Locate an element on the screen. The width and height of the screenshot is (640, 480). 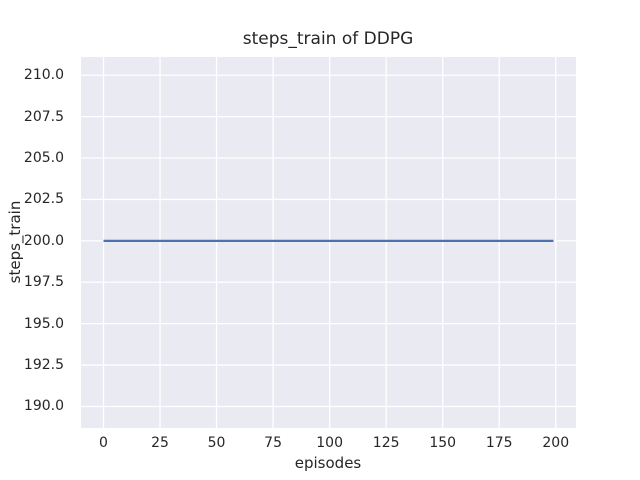
y-tick-label: 190.0 is located at coordinates (43, 406).